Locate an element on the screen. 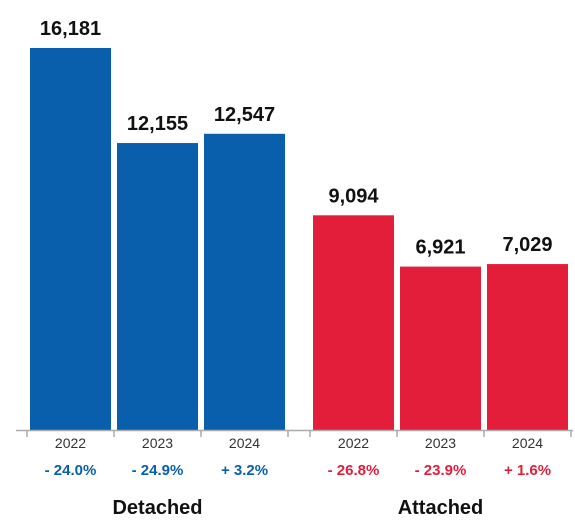  group-label-attached: Attached is located at coordinates (441, 508).